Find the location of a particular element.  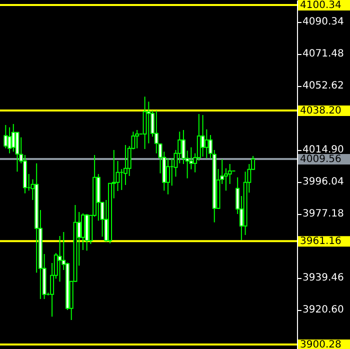

ref-line-label: 4009.56 is located at coordinates (321, 160).